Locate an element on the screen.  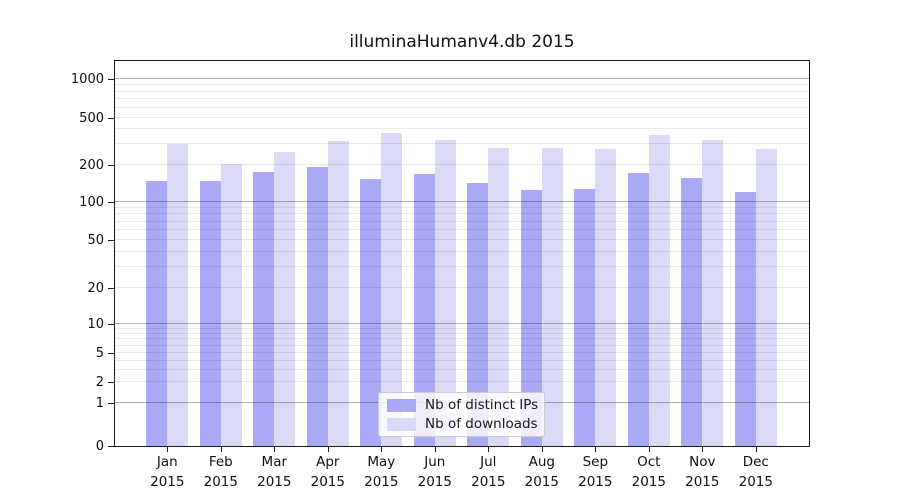
bar-downloads-jun is located at coordinates (445, 293).